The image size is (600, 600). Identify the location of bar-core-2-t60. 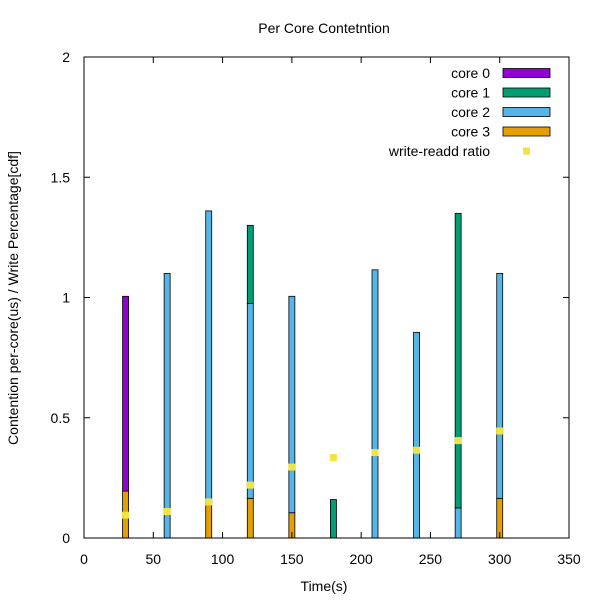
(167, 406).